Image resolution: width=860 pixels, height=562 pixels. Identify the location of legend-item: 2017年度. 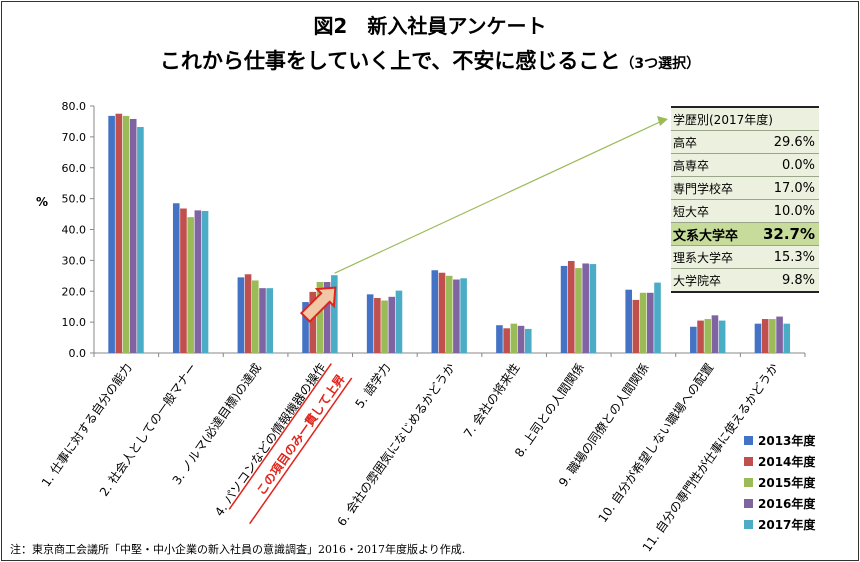
(779, 524).